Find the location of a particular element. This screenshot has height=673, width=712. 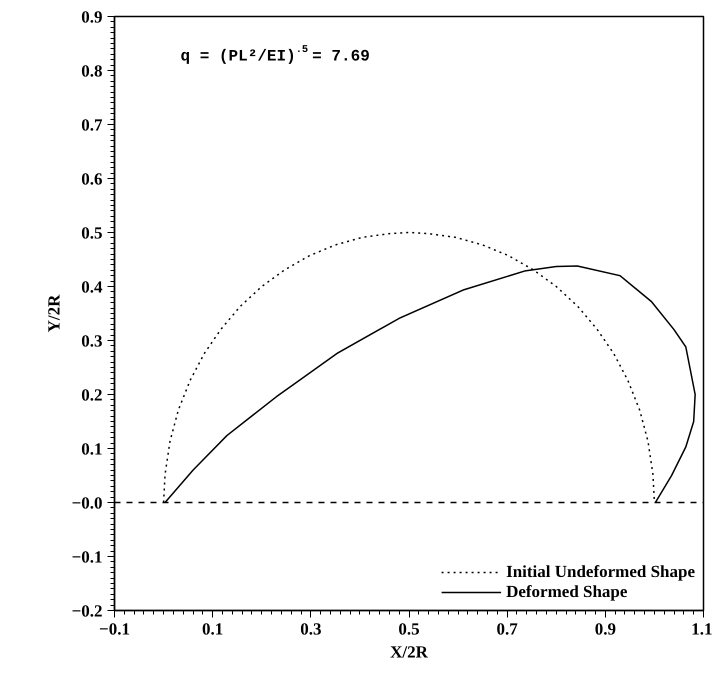

y-tick-label: 0.4 is located at coordinates (92, 287).